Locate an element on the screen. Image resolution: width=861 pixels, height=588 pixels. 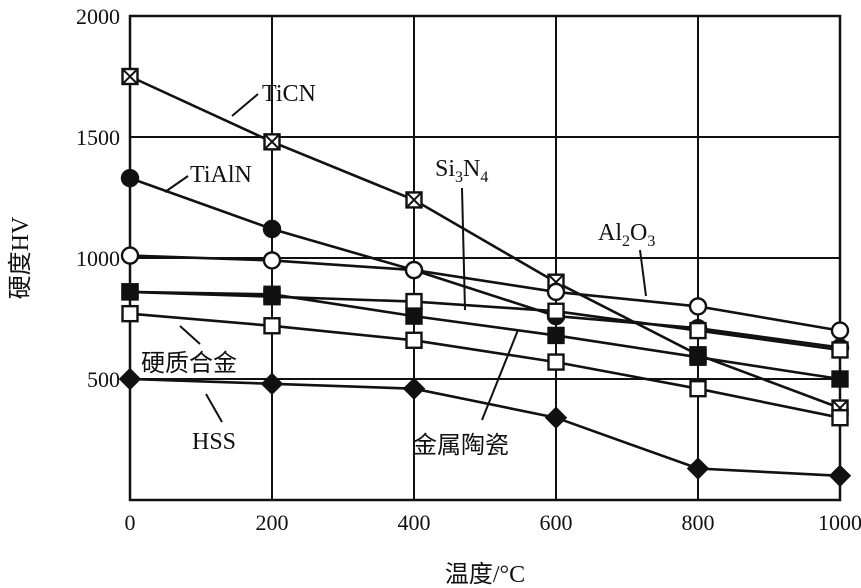
y-tick-label: 500 is located at coordinates (103, 379).